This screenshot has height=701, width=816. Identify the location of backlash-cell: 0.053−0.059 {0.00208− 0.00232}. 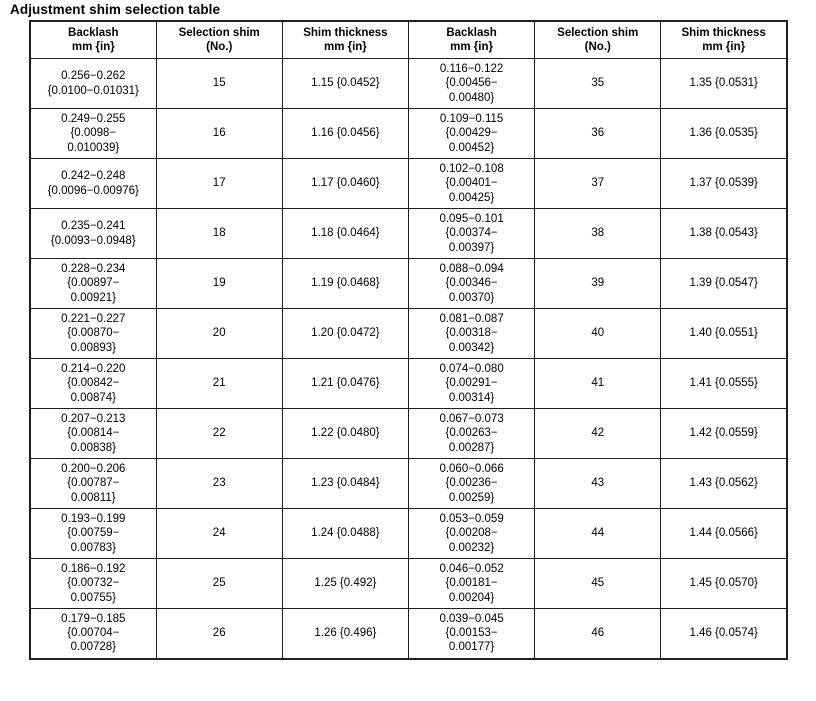
(471, 533).